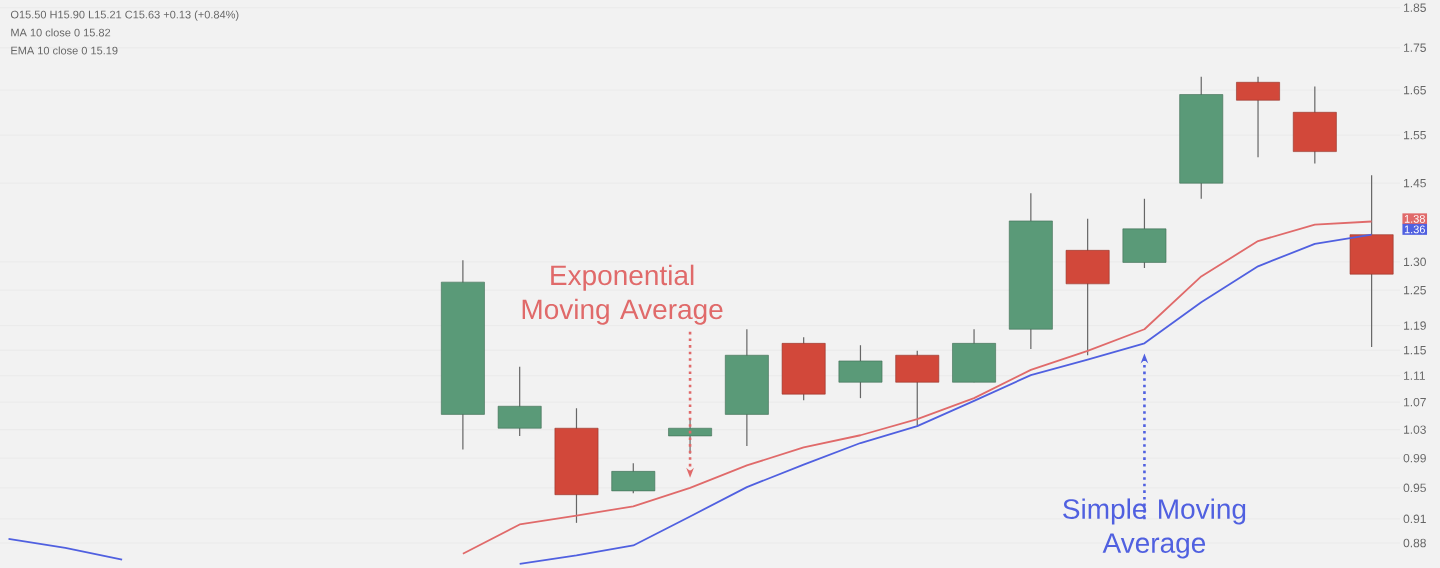 This screenshot has width=1440, height=568. I want to click on text: Simple Moving Average, so click(1154, 528).